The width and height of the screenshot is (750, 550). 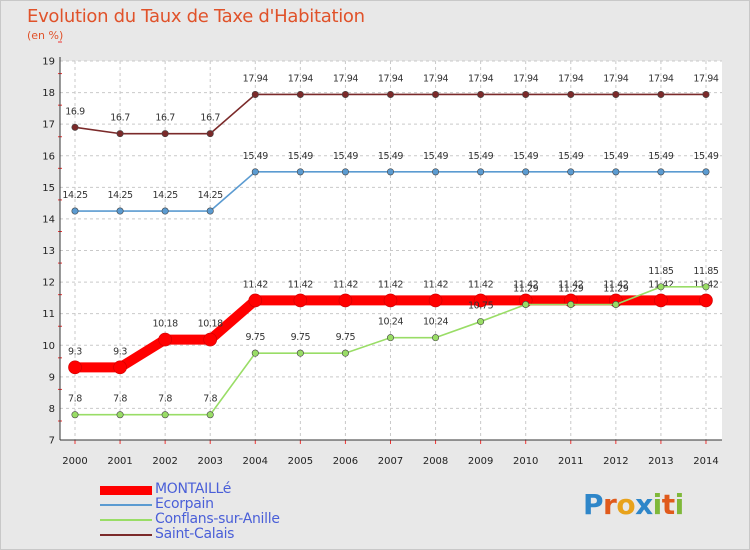 I want to click on x-tick-label: 2005, so click(x=300, y=461).